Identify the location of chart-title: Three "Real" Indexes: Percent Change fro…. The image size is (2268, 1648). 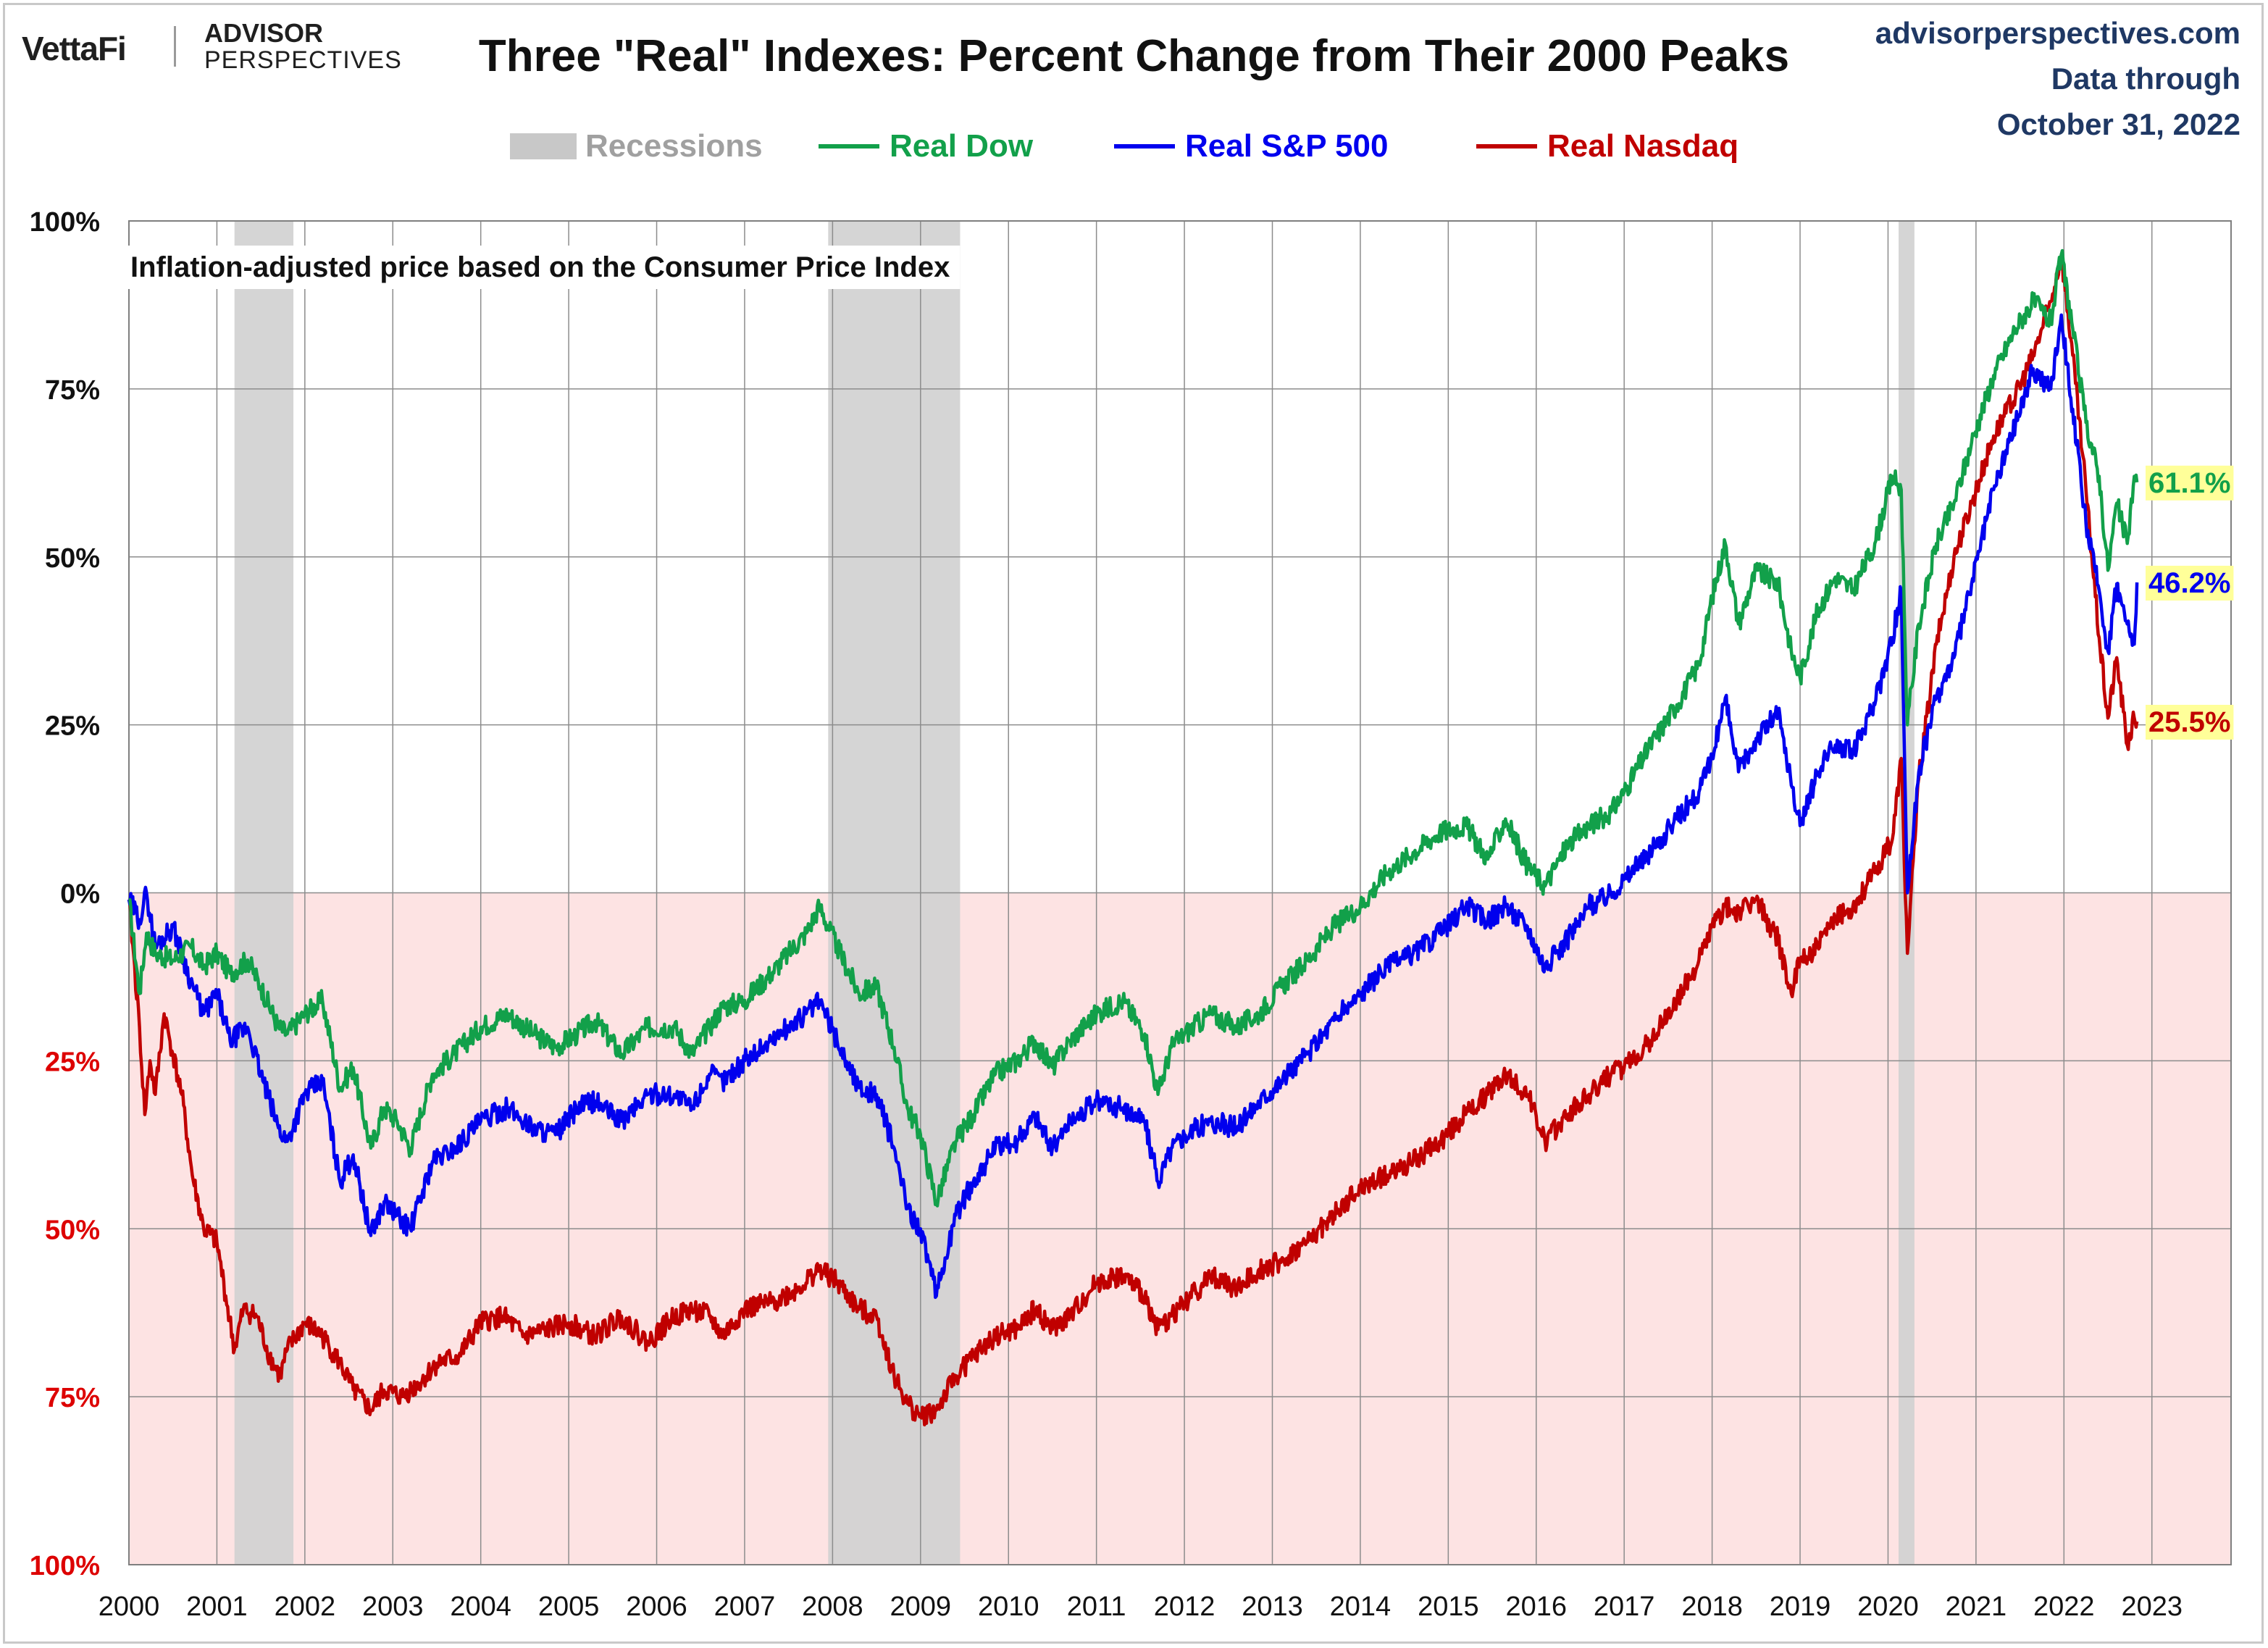
(1134, 56).